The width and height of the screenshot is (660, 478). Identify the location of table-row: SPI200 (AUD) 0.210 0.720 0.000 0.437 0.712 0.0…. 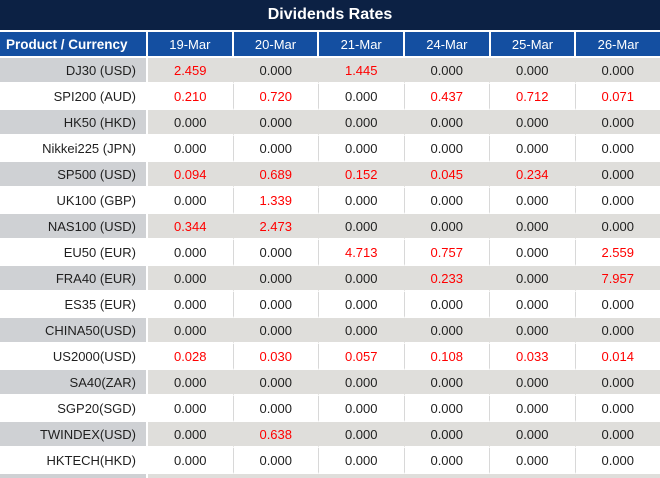
(330, 97).